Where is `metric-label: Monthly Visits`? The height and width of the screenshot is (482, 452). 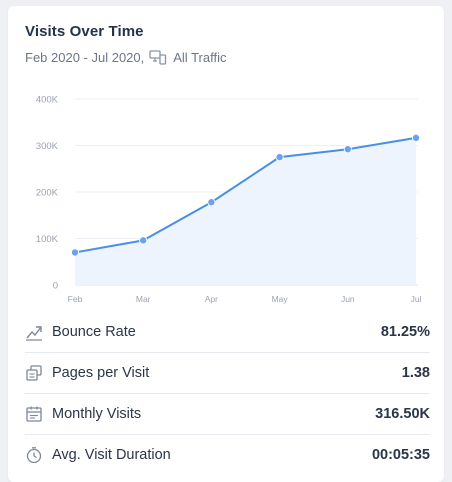 metric-label: Monthly Visits is located at coordinates (97, 414).